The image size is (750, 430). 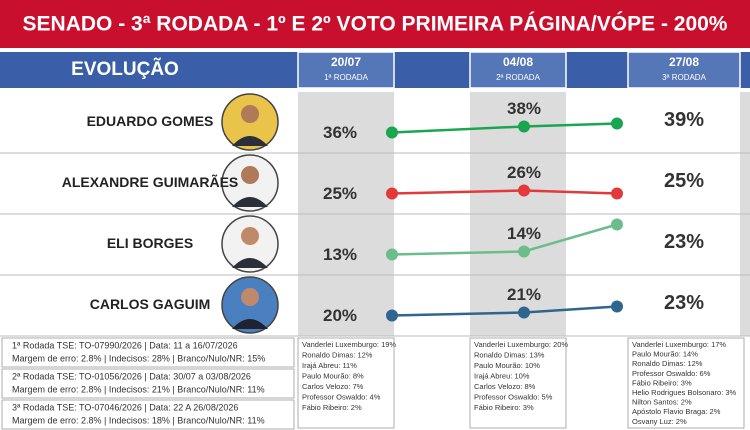 What do you see at coordinates (150, 181) in the screenshot?
I see `candidate-name: ALEXANDRE GUIMARÃES` at bounding box center [150, 181].